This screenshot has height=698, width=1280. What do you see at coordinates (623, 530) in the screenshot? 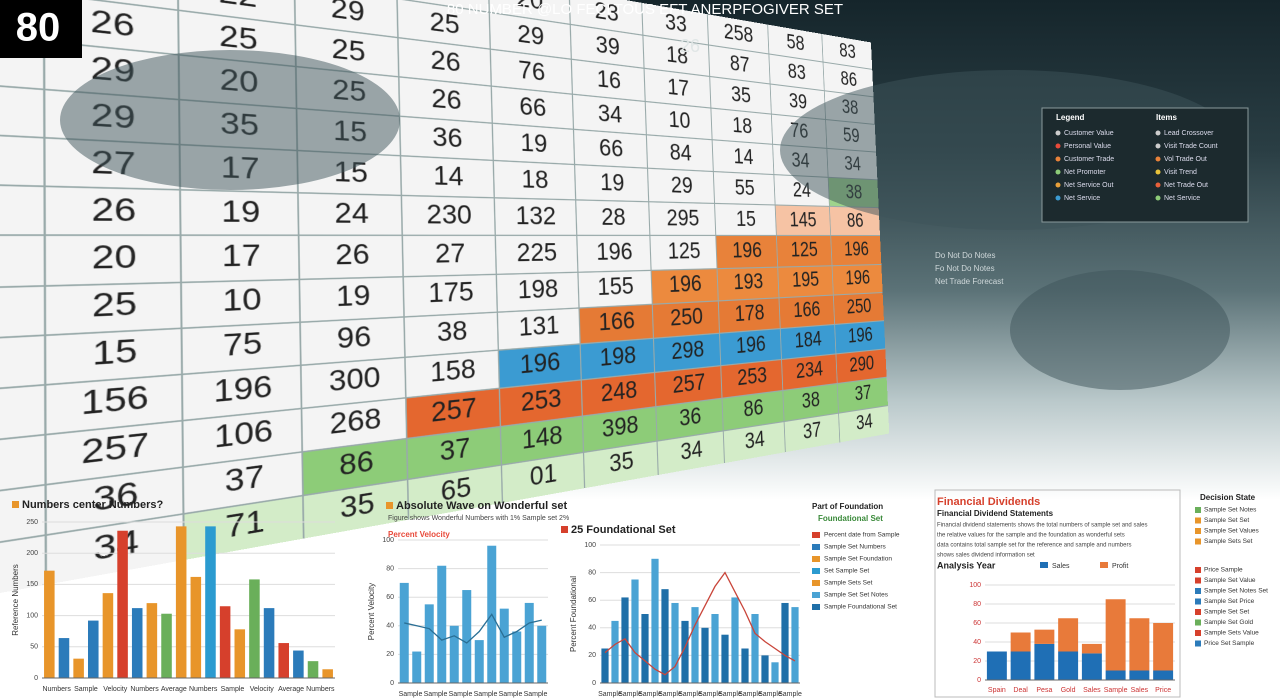
I see `chart-title: 25 Foundational Set` at bounding box center [623, 530].